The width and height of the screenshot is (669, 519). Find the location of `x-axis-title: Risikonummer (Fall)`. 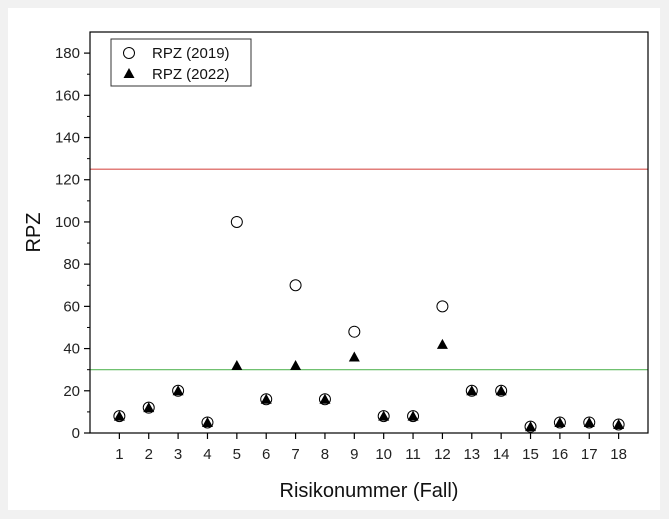

x-axis-title: Risikonummer (Fall) is located at coordinates (369, 491).